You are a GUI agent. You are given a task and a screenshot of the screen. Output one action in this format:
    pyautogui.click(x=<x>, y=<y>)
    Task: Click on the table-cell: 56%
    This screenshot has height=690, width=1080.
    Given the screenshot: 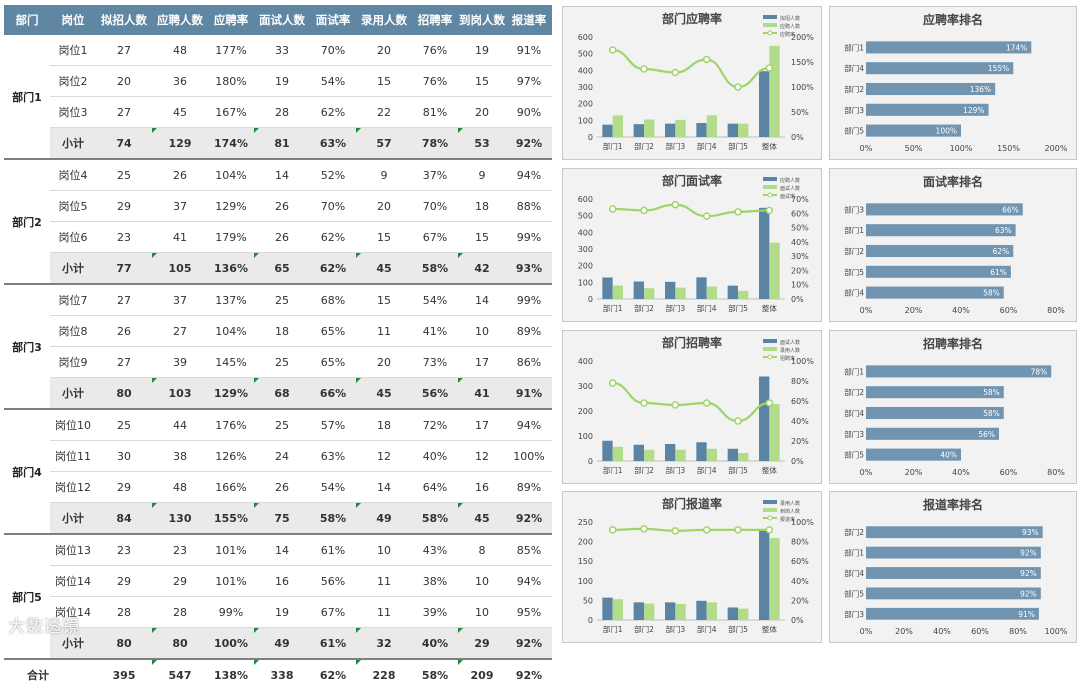 What is the action you would take?
    pyautogui.click(x=333, y=581)
    